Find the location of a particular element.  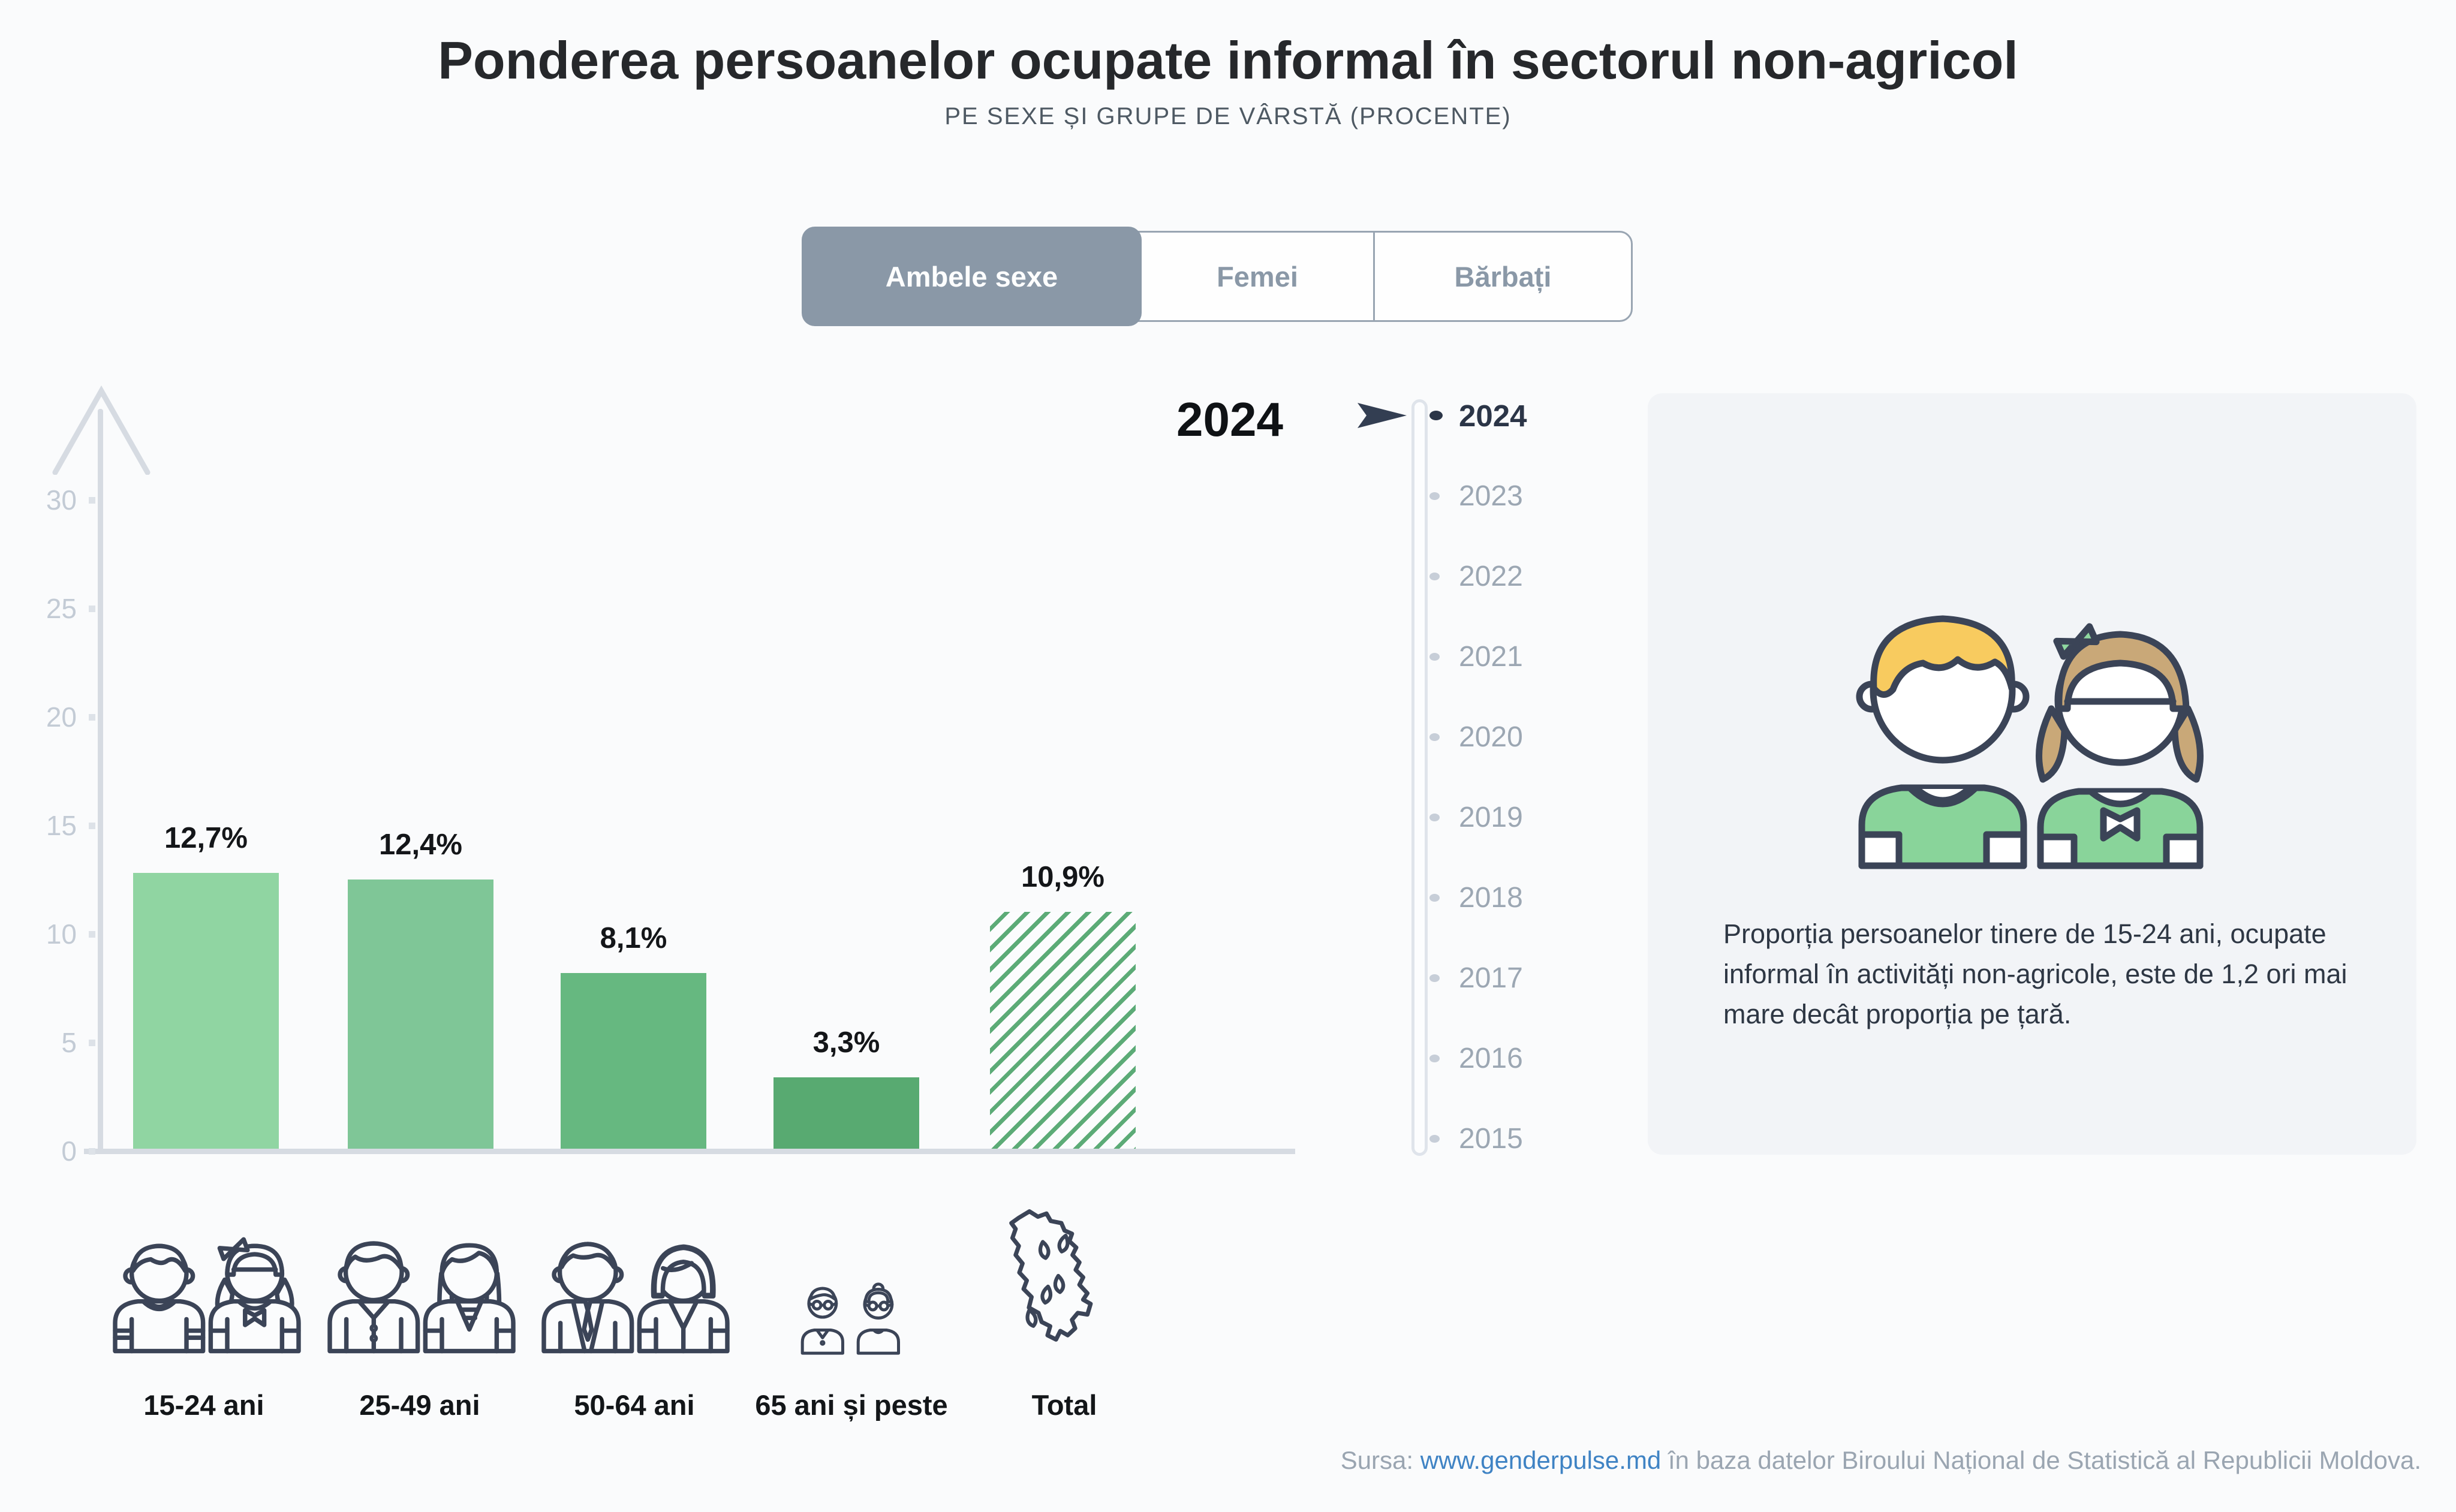

y-tick-25: 25 is located at coordinates (48, 609).